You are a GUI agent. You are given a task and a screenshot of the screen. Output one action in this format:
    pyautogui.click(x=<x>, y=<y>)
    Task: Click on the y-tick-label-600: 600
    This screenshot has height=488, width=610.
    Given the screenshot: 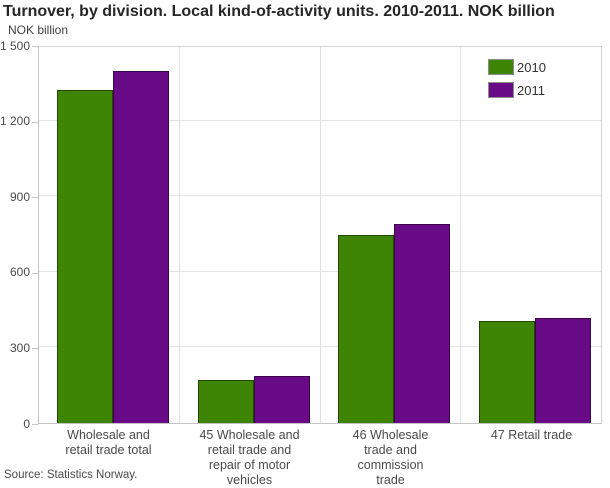 What is the action you would take?
    pyautogui.click(x=19, y=272)
    